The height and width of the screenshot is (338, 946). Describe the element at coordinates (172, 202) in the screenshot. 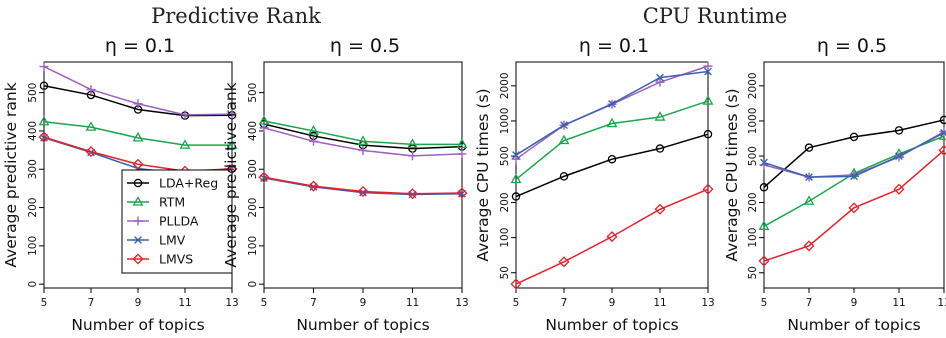

I see `legend-label-rtm: RTM` at that location.